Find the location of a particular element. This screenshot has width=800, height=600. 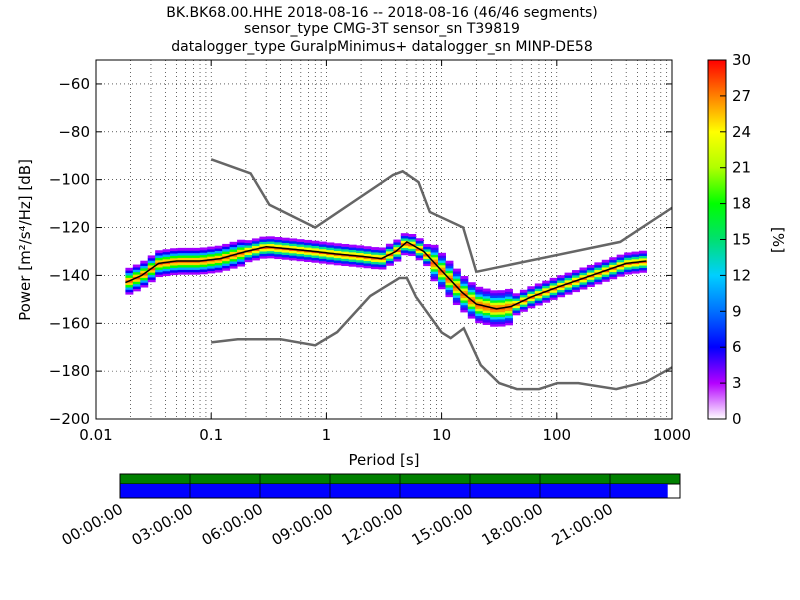

y-tick-label: −160 is located at coordinates (69, 323).